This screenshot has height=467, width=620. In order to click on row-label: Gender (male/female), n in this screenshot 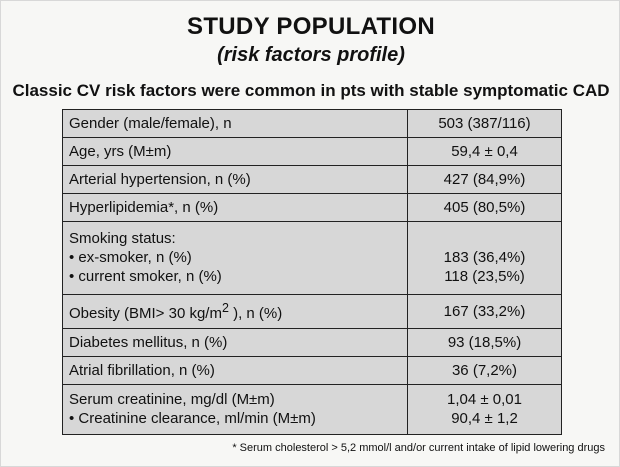, I will do `click(235, 123)`.